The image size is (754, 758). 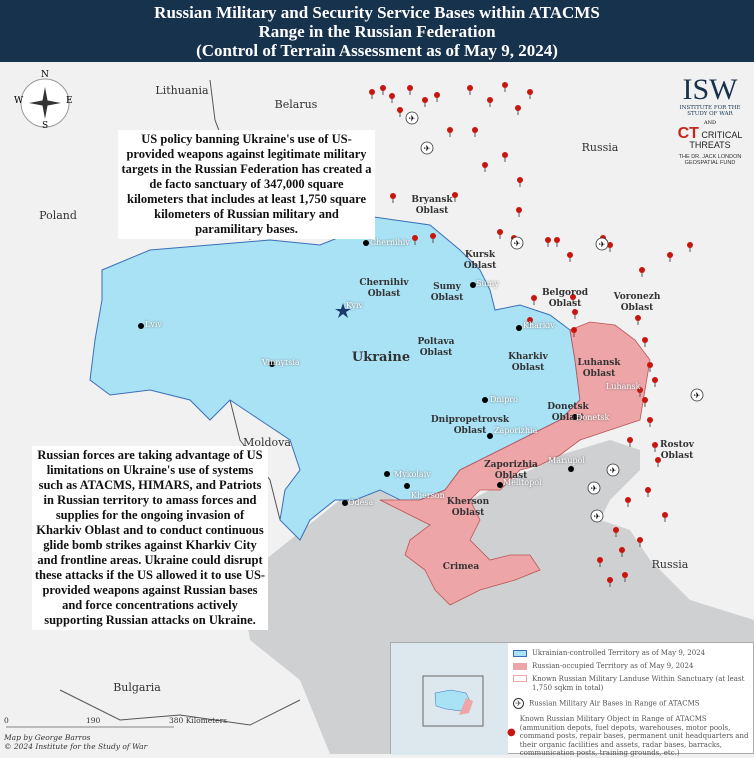 What do you see at coordinates (504, 399) in the screenshot?
I see `city-label: Dnipro` at bounding box center [504, 399].